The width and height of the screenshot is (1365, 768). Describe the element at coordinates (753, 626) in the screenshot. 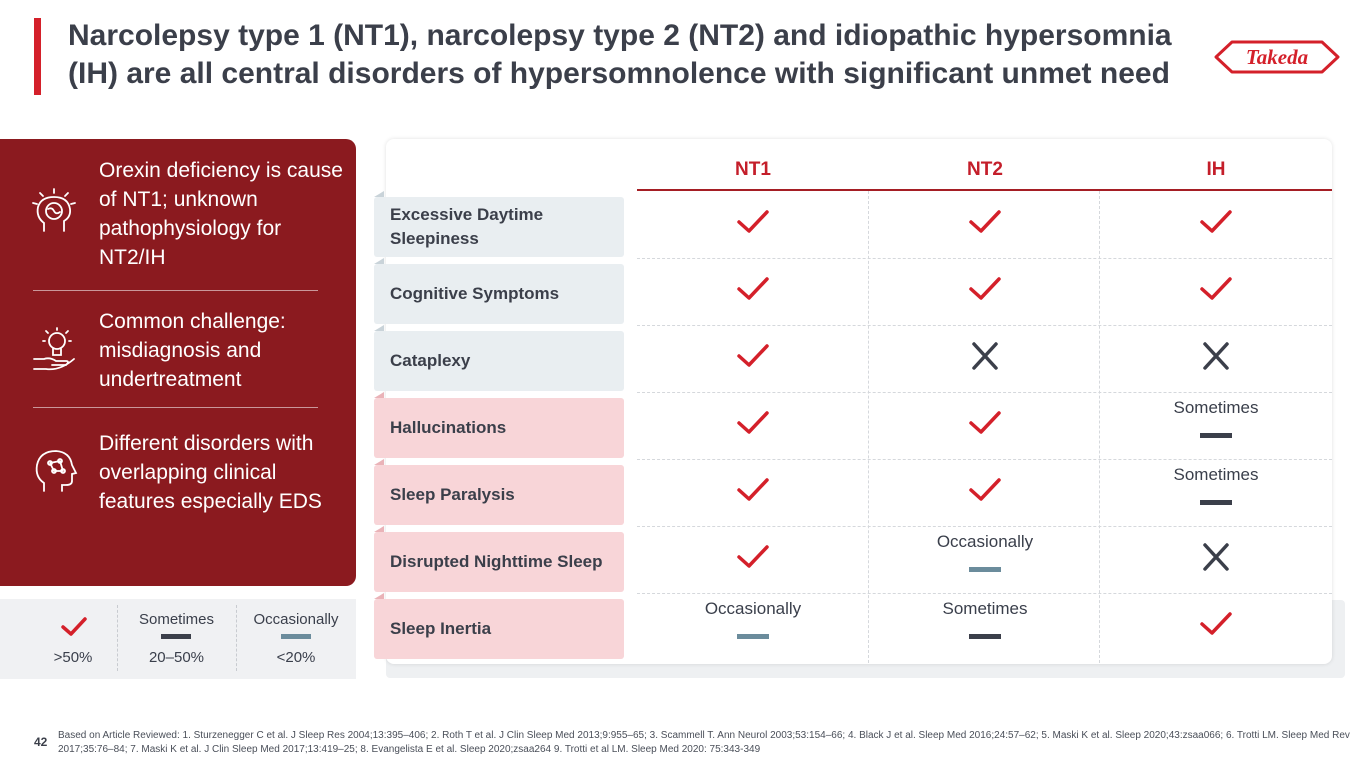

I see `table-cell-nt1: Occasionally` at that location.